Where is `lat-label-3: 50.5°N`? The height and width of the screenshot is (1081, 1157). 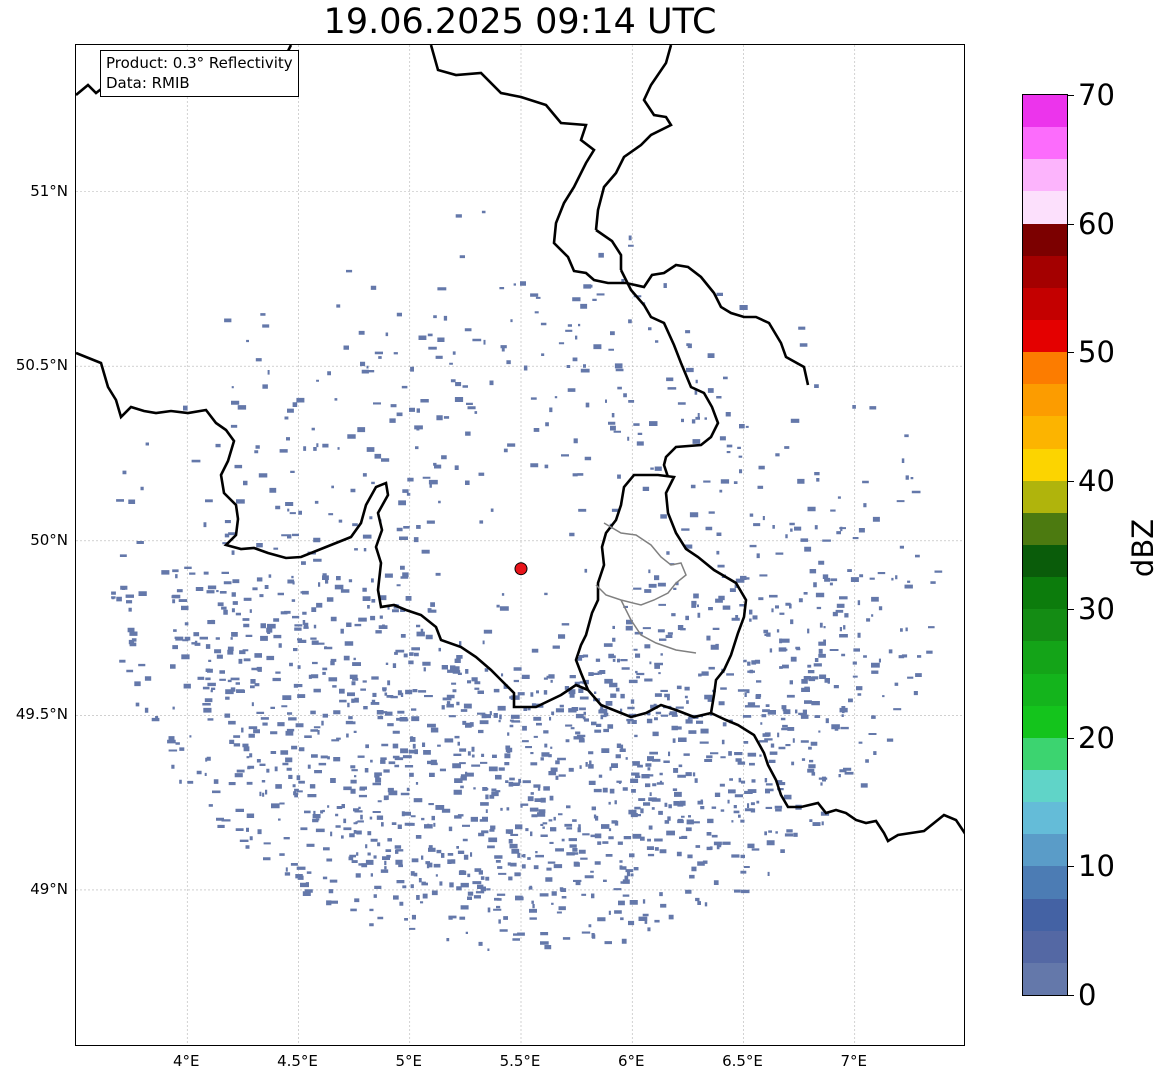 lat-label-3: 50.5°N is located at coordinates (41, 365).